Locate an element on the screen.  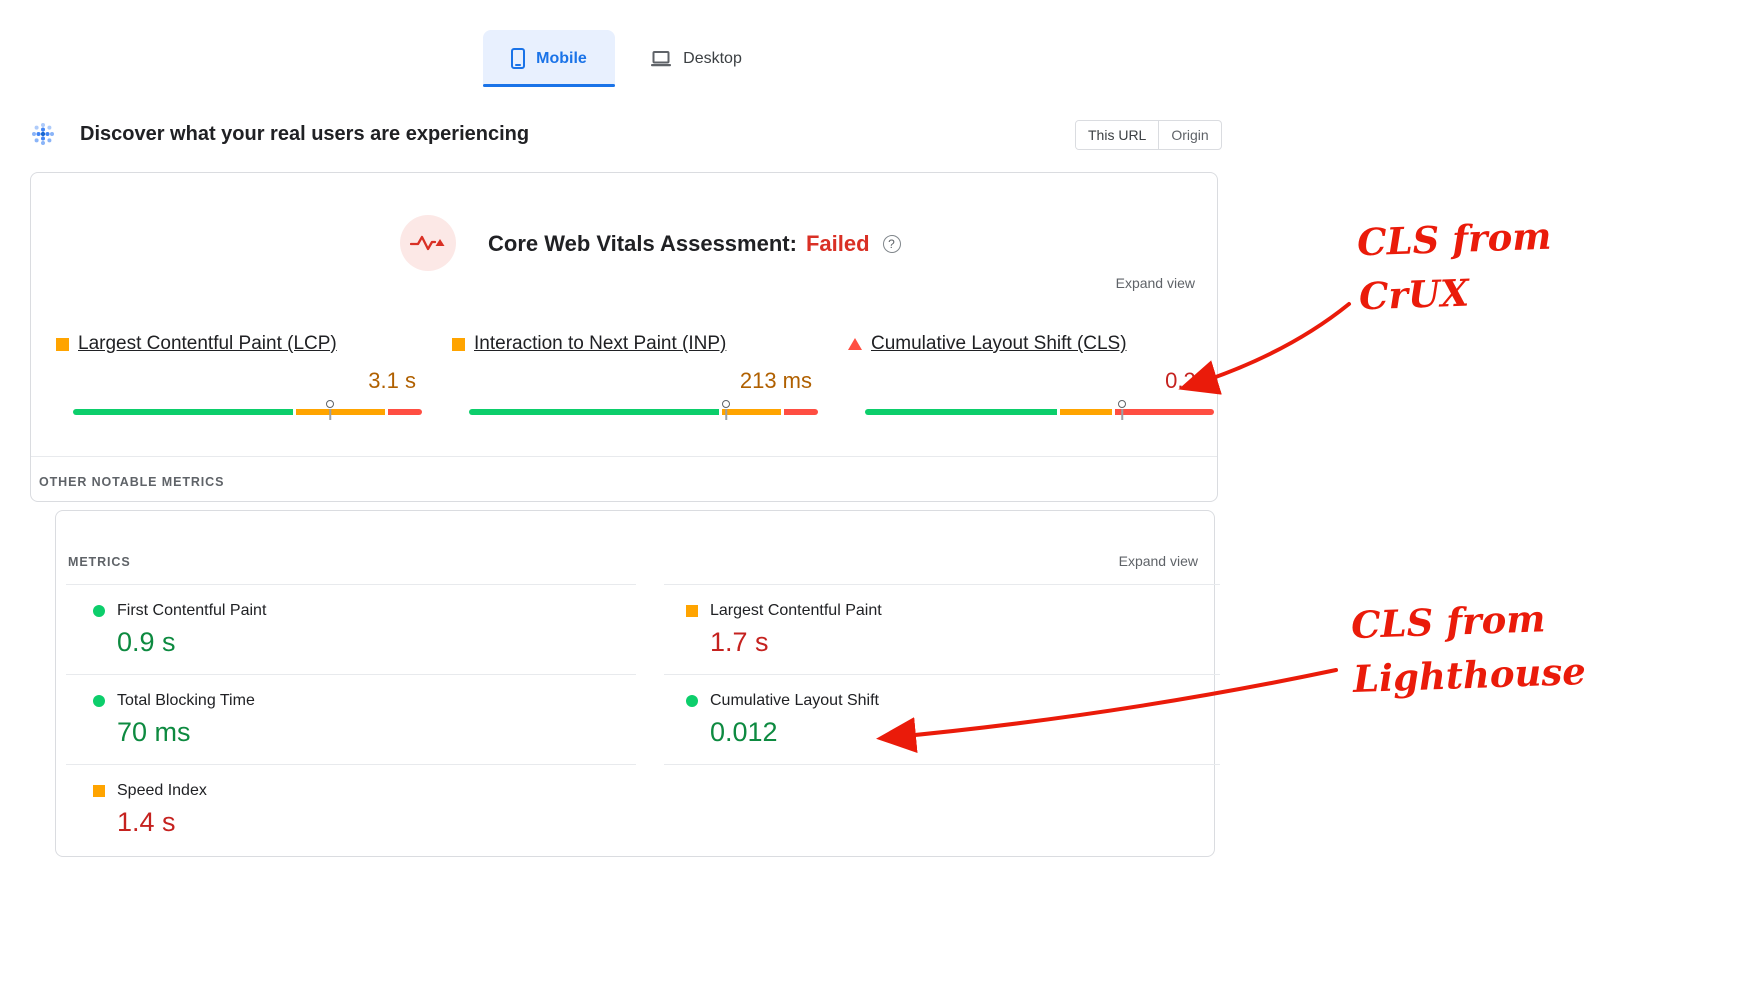
metric-row-tbt: Total Blocking Time 70 ms is located at coordinates (351, 719).